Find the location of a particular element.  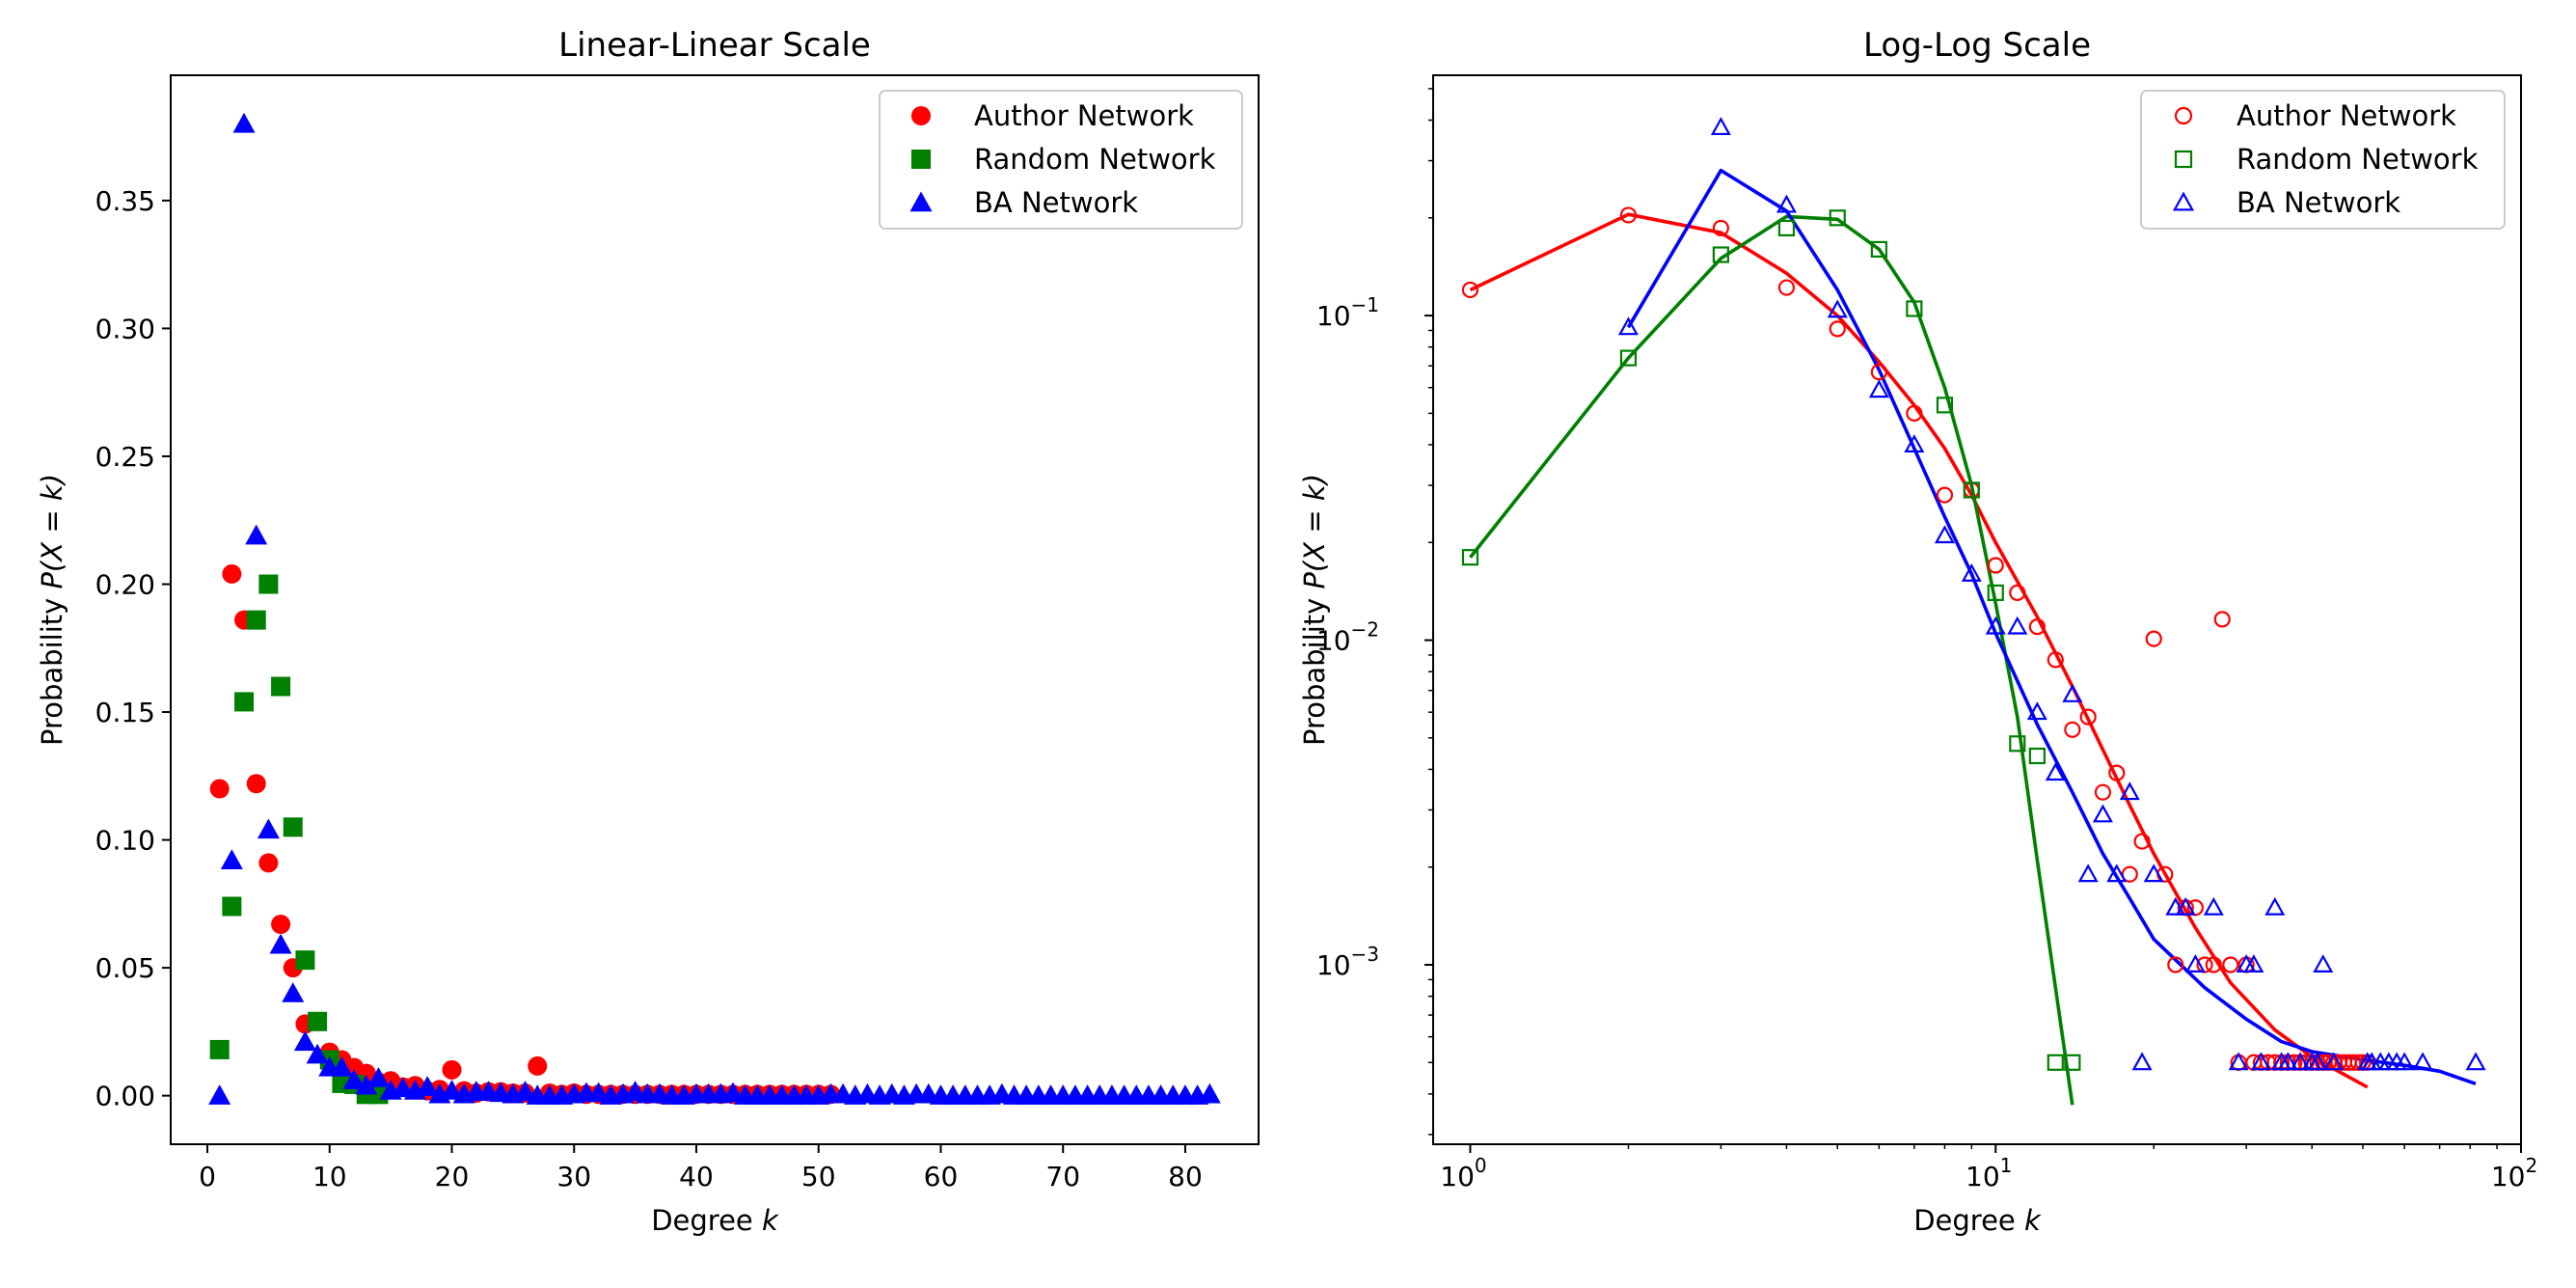

ba-network-legend-label: BA Network is located at coordinates (2318, 202).